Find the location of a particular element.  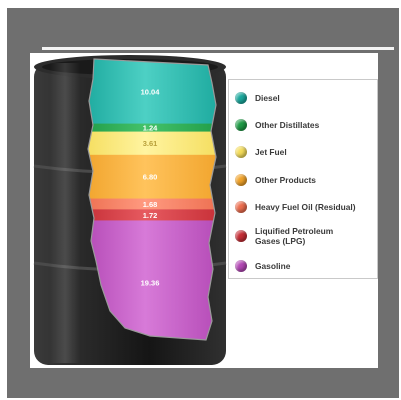

segment-value-label: 1.24 is located at coordinates (150, 128).